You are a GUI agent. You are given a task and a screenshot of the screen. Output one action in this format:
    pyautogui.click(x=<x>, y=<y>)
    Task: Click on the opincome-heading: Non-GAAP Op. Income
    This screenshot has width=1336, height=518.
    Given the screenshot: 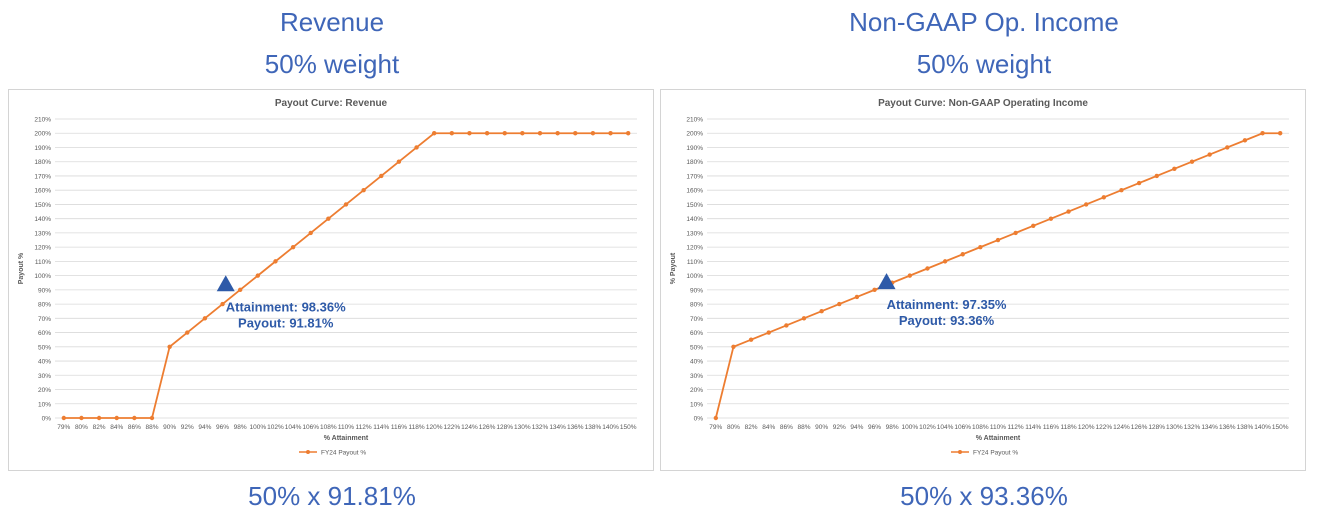 What is the action you would take?
    pyautogui.click(x=984, y=22)
    